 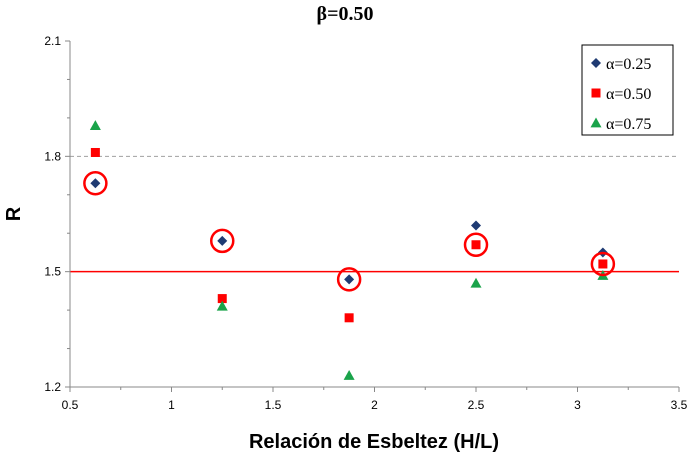 What do you see at coordinates (52, 272) in the screenshot?
I see `y-tick-label: 1.5` at bounding box center [52, 272].